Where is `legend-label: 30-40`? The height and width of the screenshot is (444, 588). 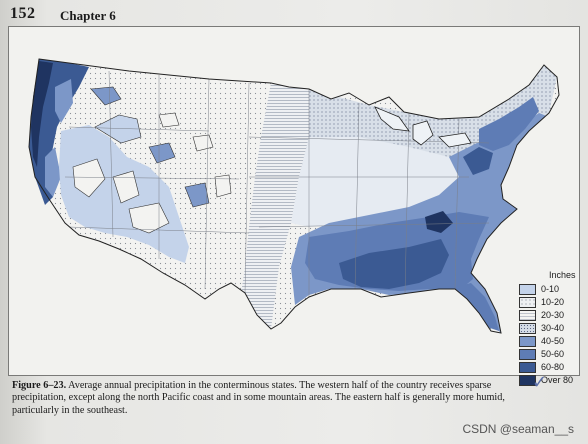
legend-label: 30-40 is located at coordinates (553, 328).